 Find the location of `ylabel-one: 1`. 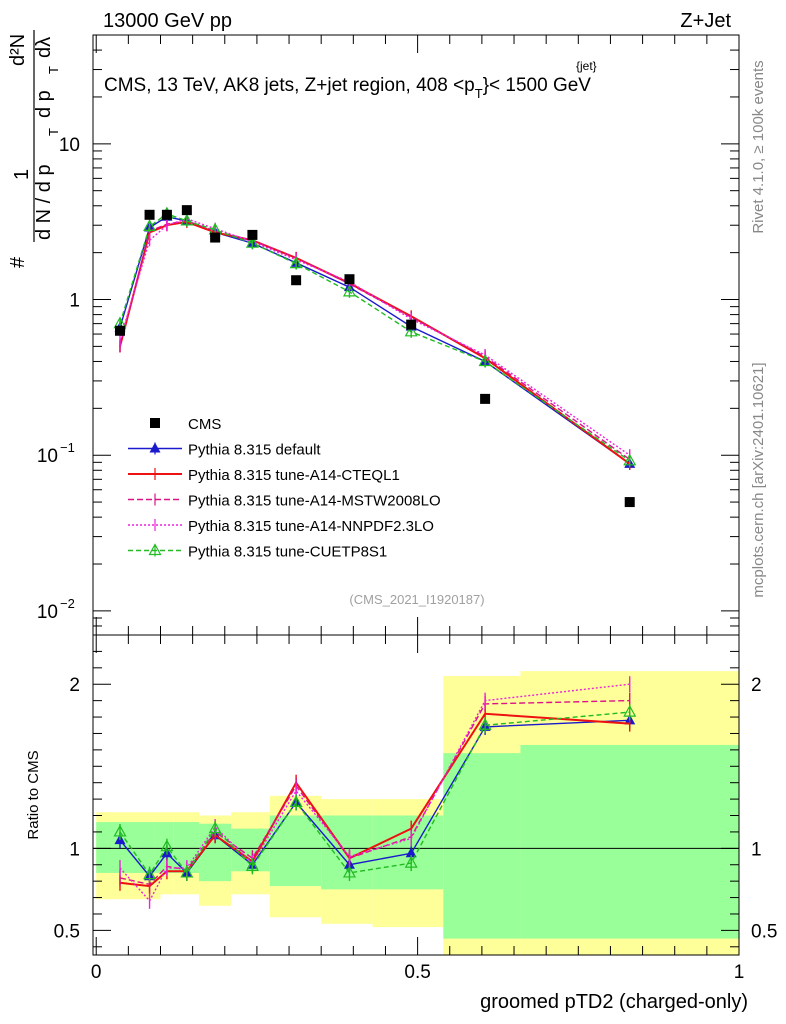

ylabel-one: 1 is located at coordinates (22, 174).